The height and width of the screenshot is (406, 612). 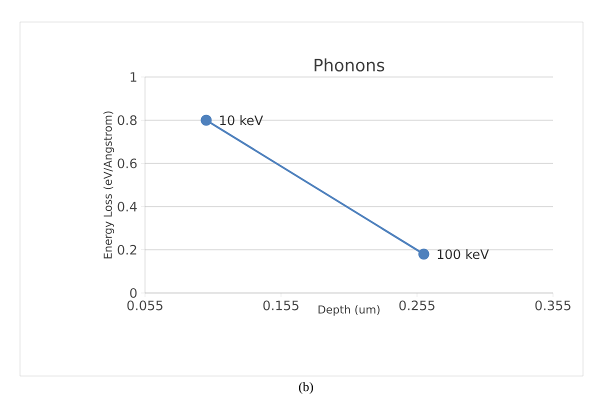 I want to click on text: (b), so click(x=306, y=388).